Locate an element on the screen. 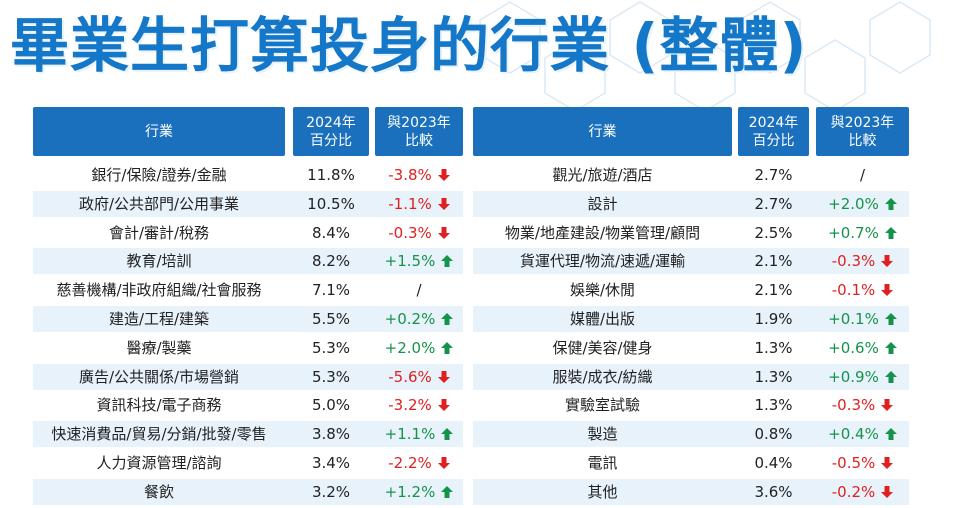 This screenshot has width=974, height=508. table-row: 醫療/製藥 5.3% +2.0% is located at coordinates (248, 347).